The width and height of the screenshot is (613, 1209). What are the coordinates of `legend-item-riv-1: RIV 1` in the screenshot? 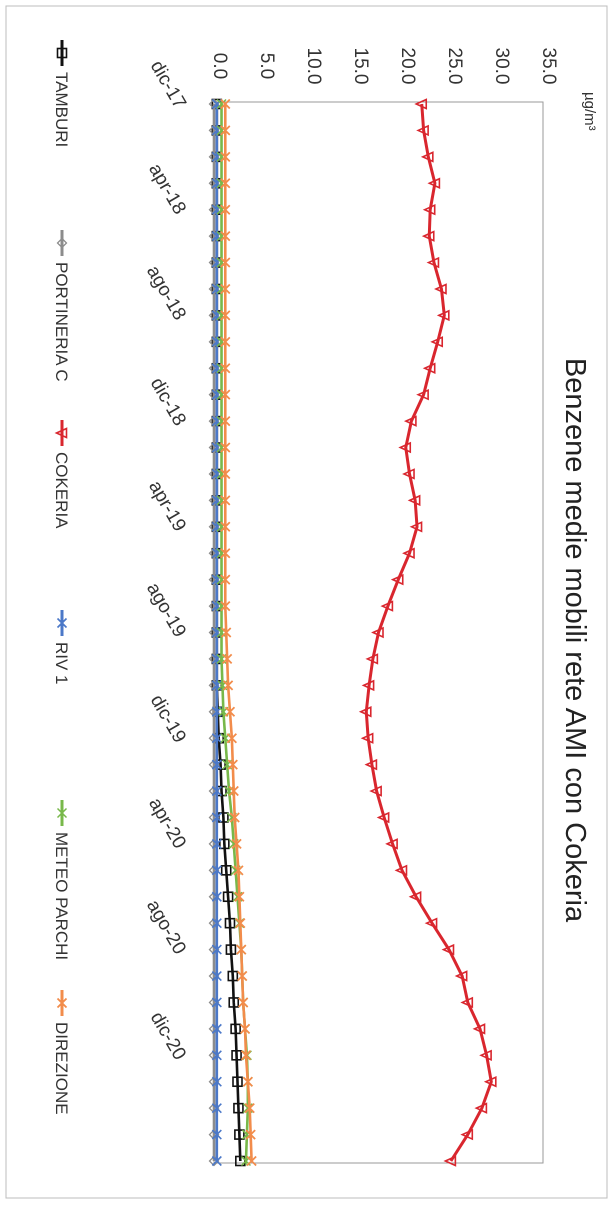 It's located at (61, 647).